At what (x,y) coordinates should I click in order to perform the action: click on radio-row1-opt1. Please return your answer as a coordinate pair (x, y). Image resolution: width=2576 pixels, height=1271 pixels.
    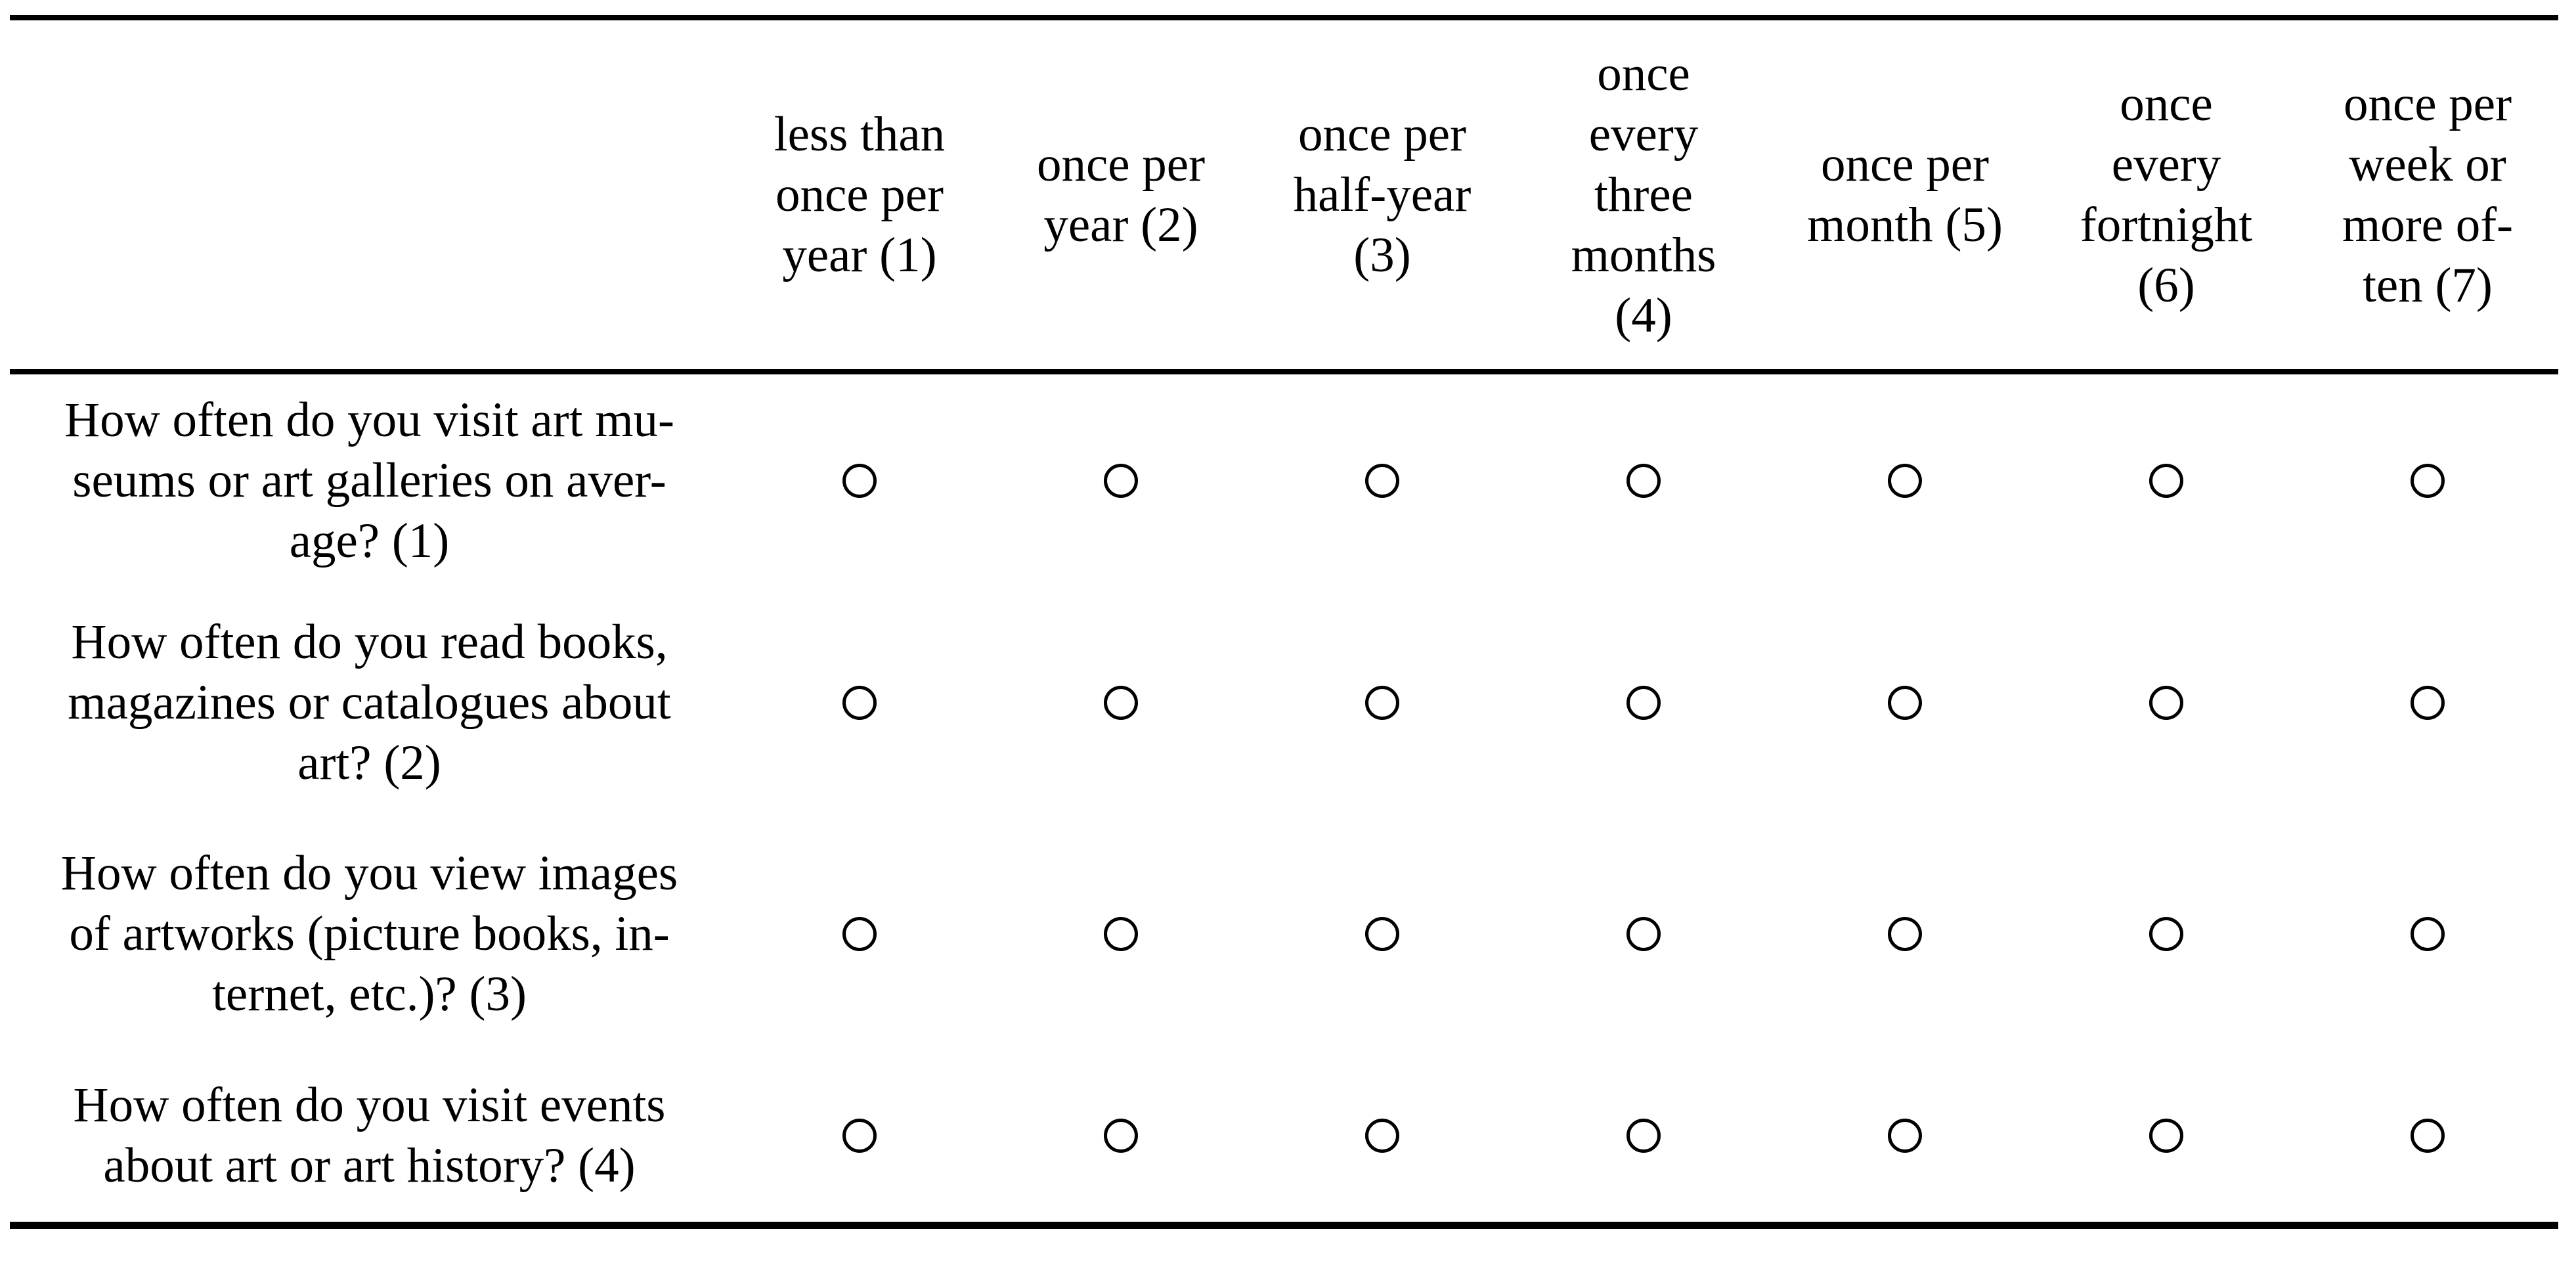
    Looking at the image, I should click on (859, 481).